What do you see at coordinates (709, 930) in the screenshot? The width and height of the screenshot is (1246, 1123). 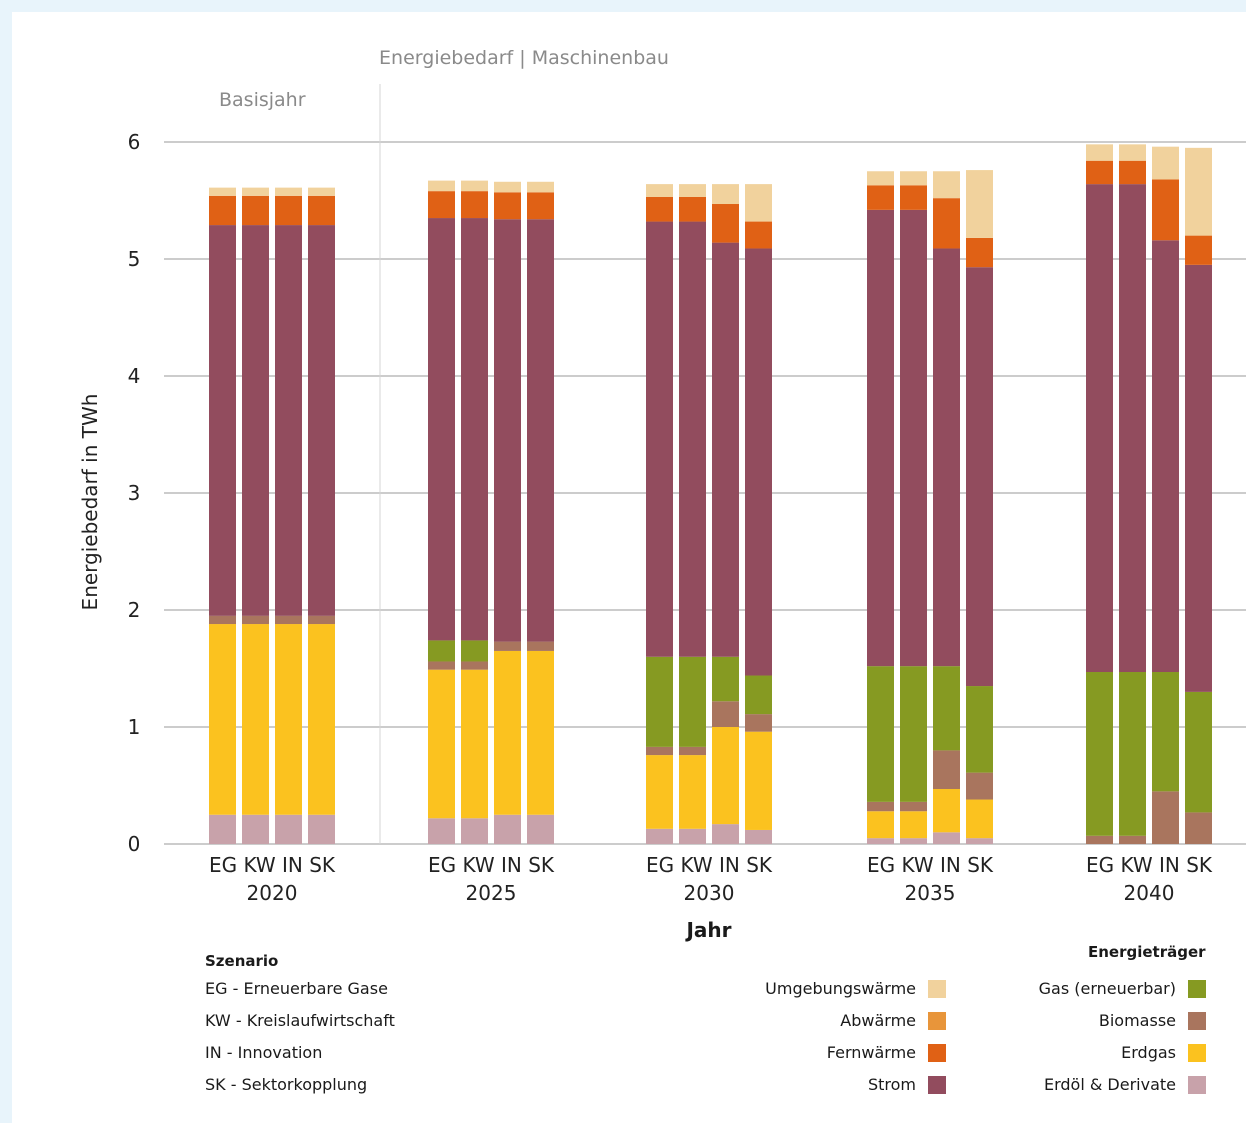 I see `x-axis-label: Jahr` at bounding box center [709, 930].